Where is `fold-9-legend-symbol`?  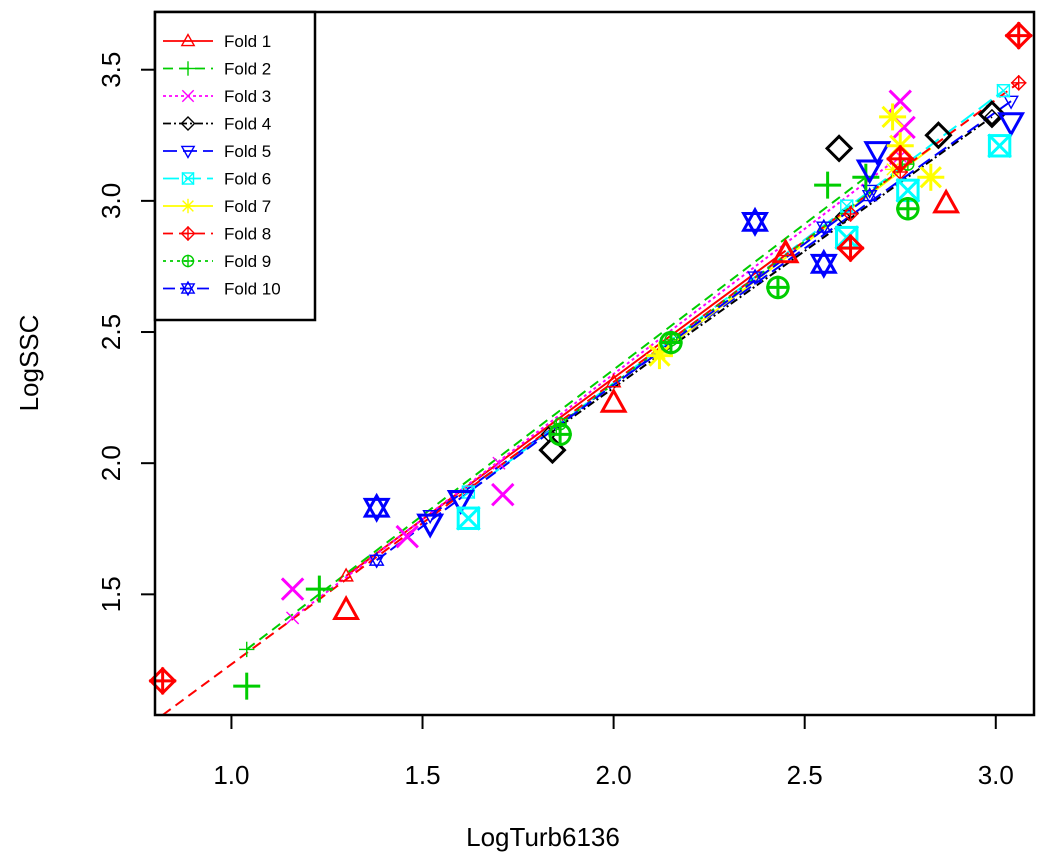
fold-9-legend-symbol is located at coordinates (188, 261).